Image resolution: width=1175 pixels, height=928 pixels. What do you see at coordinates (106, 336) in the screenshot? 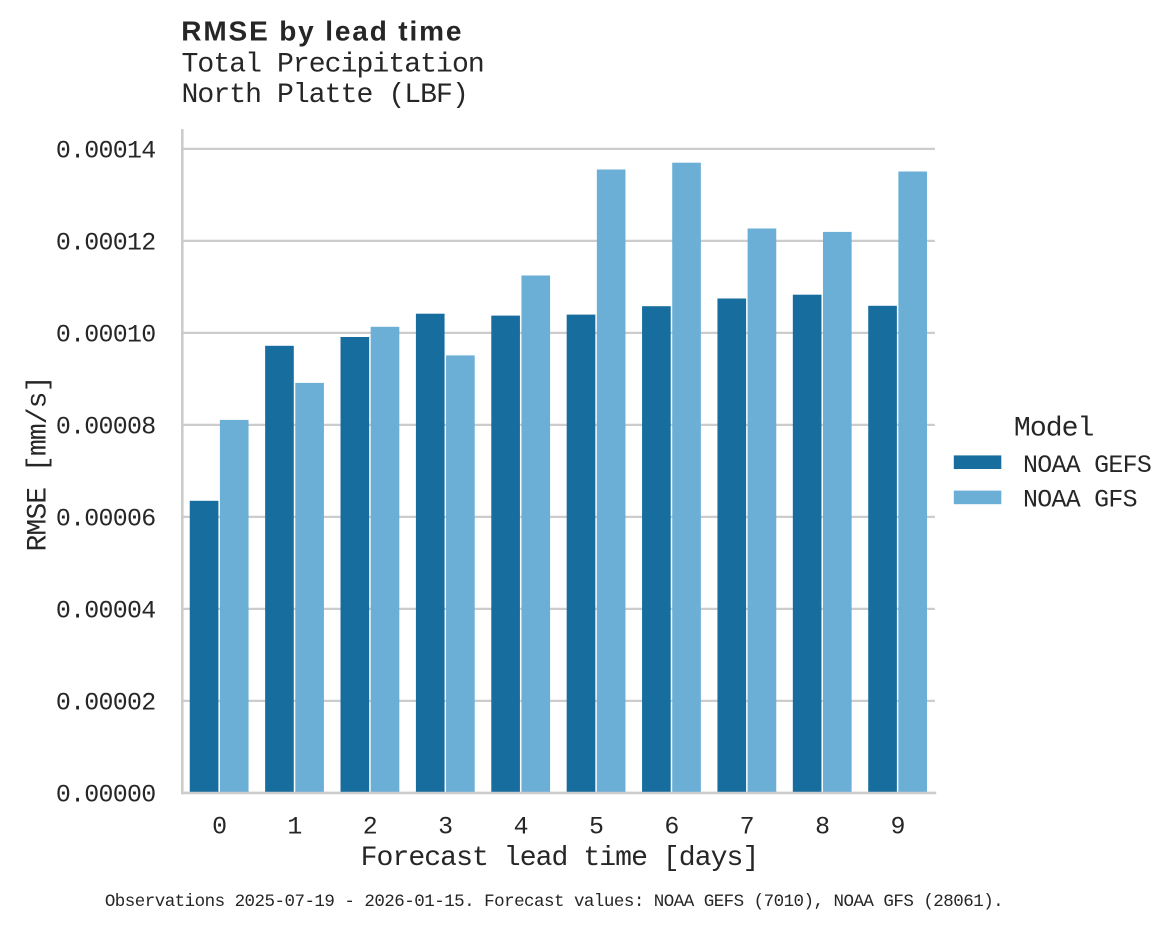
I see `svg-text: 0.00010` at bounding box center [106, 336].